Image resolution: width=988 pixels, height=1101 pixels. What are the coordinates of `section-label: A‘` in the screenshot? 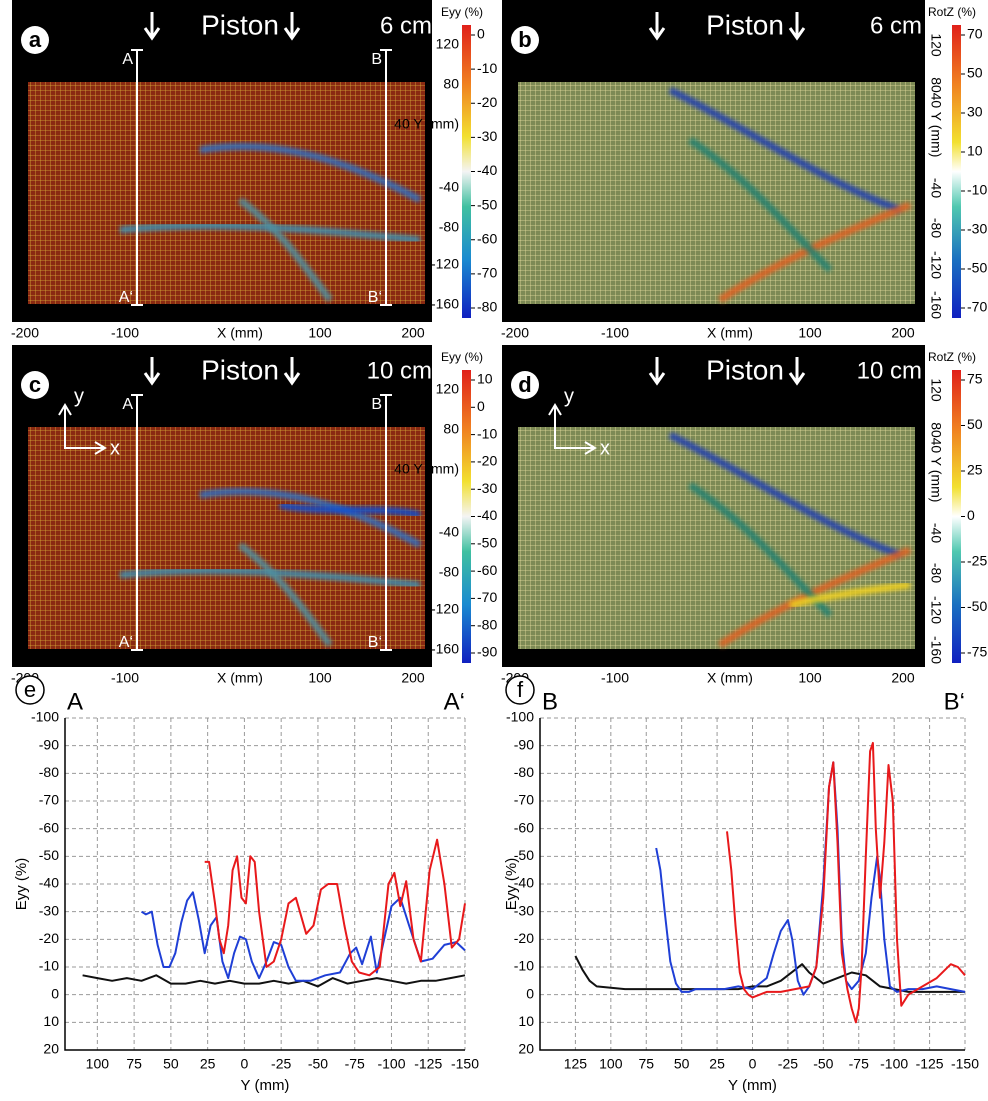 It's located at (126, 642).